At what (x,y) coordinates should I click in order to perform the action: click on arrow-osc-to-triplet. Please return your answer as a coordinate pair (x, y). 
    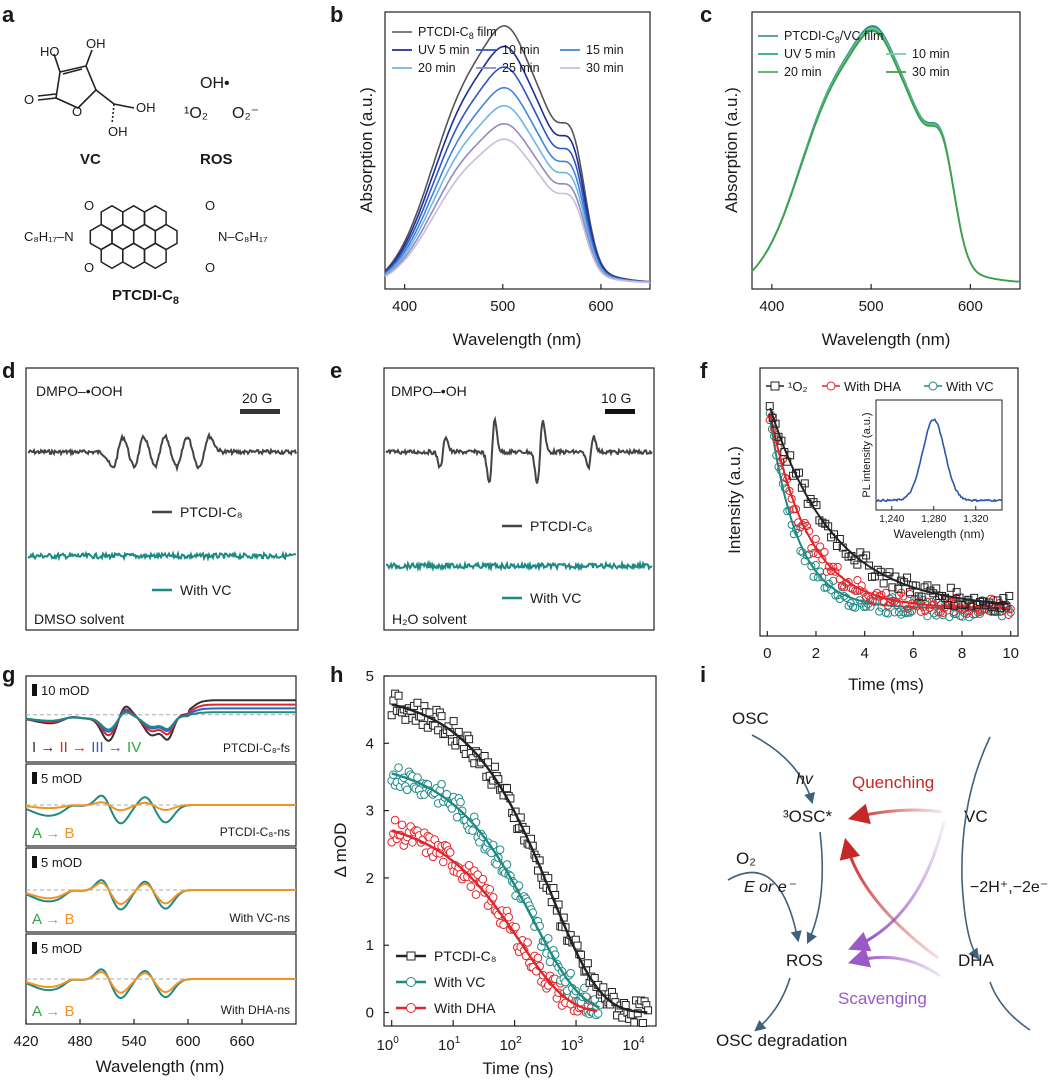
    Looking at the image, I should click on (783, 769).